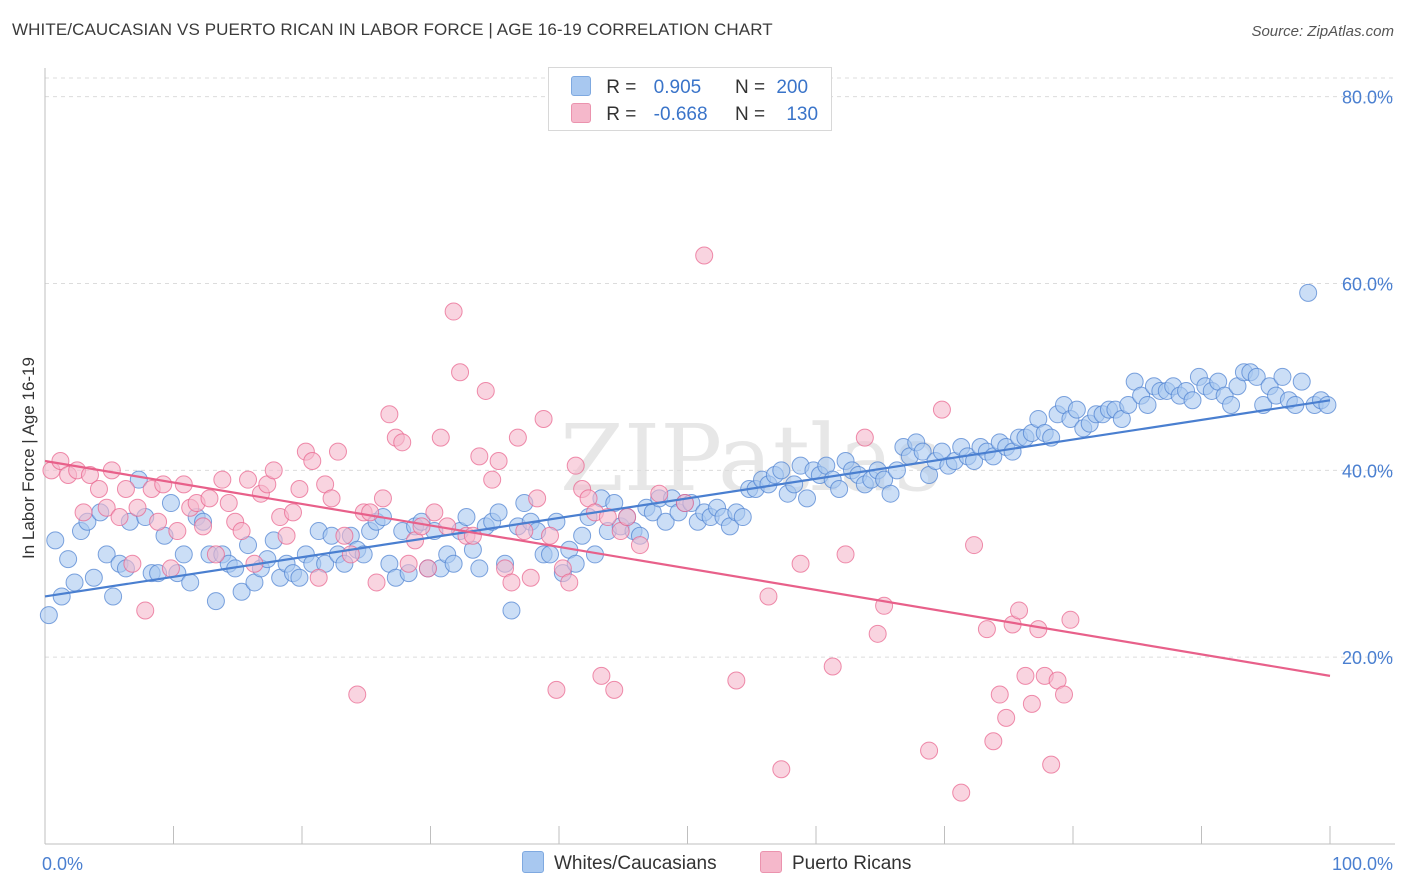 The image size is (1406, 892). What do you see at coordinates (694, 115) in the screenshot?
I see `legend-row-puerto-ricans: R = -0.668 N = 130` at bounding box center [694, 115].